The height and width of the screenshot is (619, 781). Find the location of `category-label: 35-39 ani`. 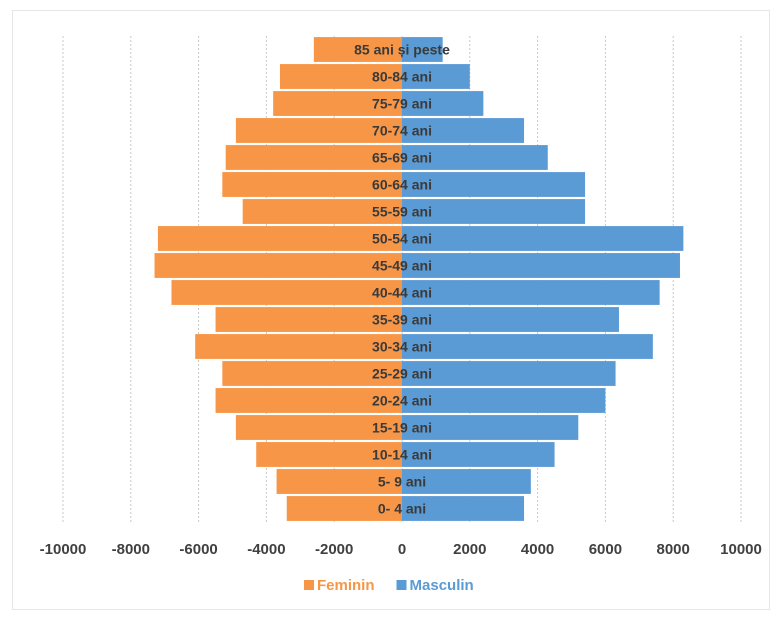

category-label: 35-39 ani is located at coordinates (402, 320).